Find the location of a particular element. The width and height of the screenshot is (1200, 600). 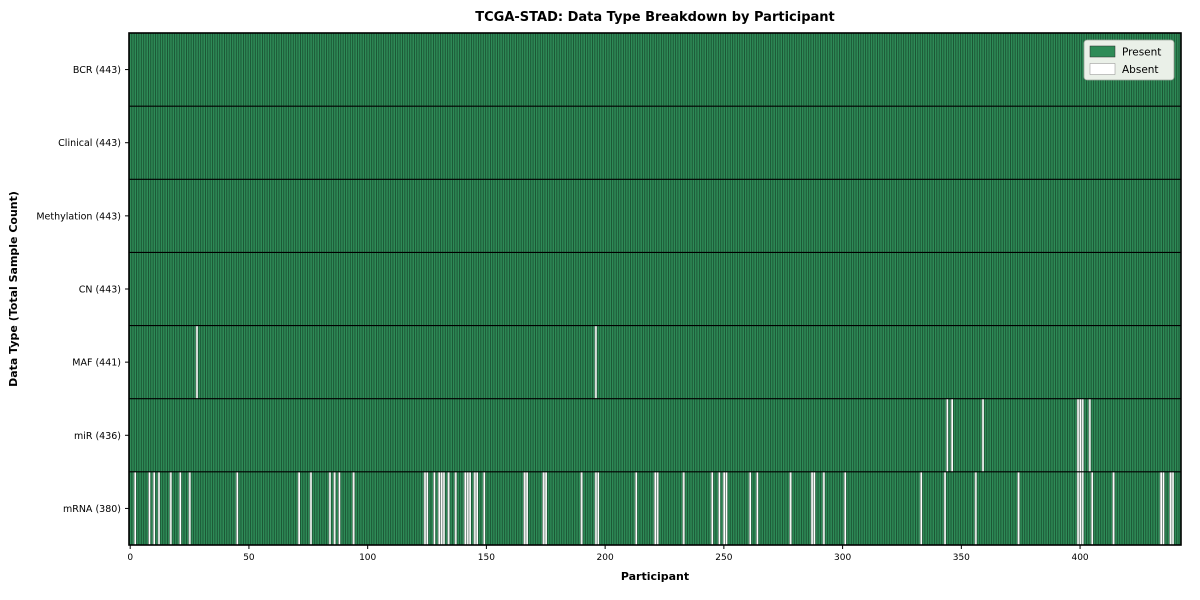

x-axis-ticks: 0 50 100 150 200 250 300 350 400 is located at coordinates (608, 554).